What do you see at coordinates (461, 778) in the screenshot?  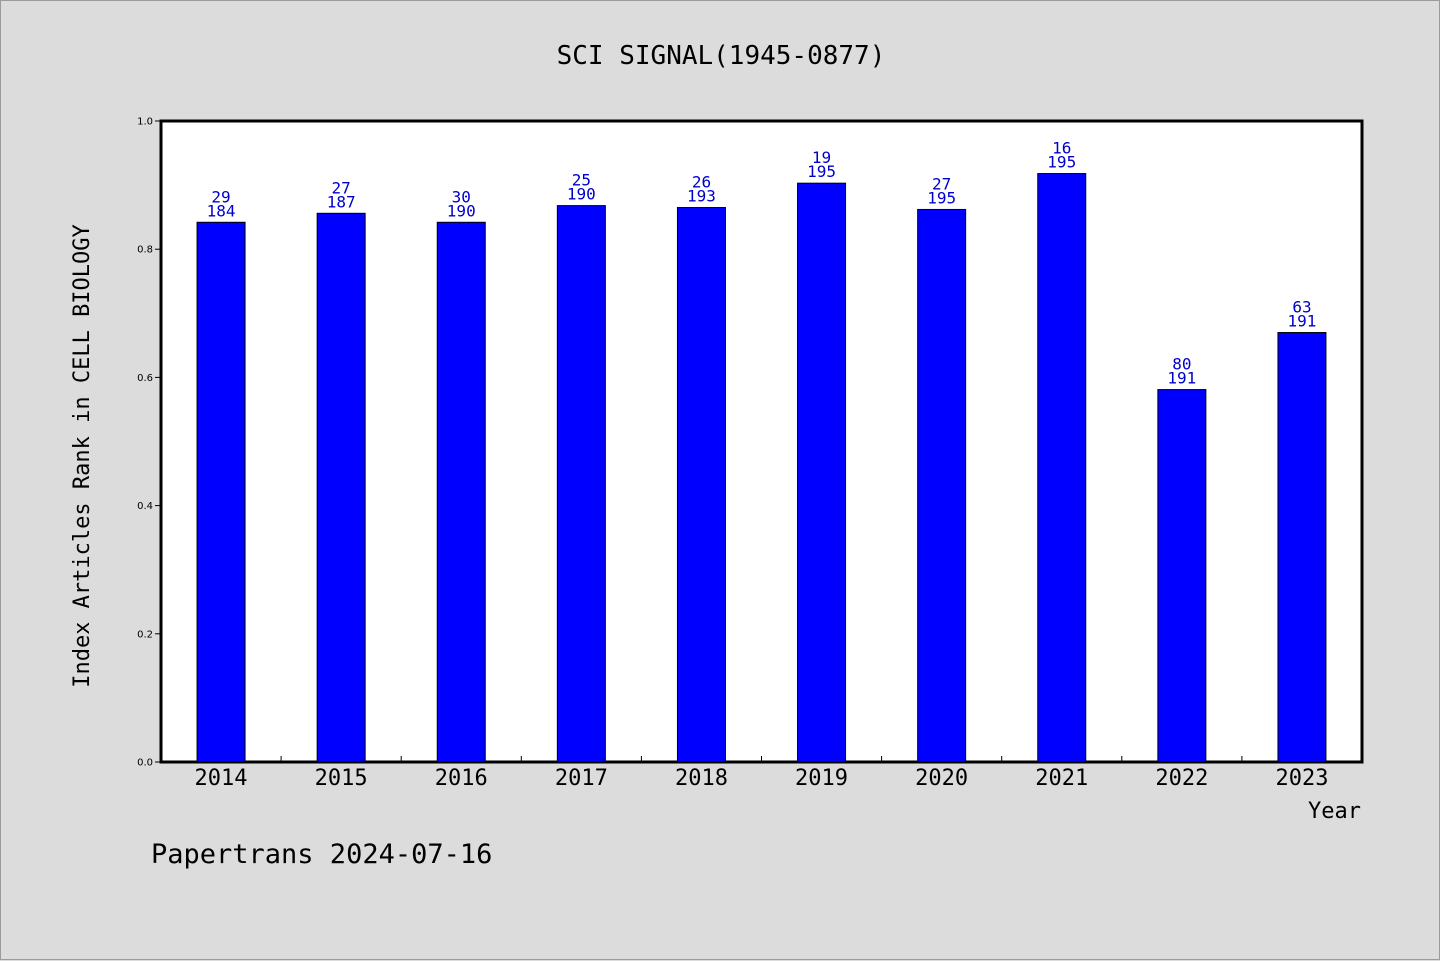 I see `x-tick-label: 2016` at bounding box center [461, 778].